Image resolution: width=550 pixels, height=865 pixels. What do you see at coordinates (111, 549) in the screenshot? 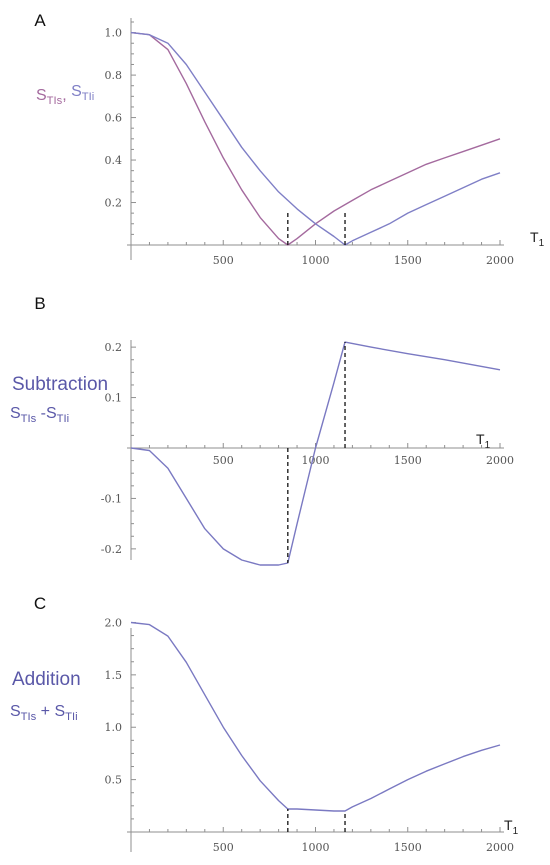
I see `y-tick-label: -0.2` at bounding box center [111, 549].